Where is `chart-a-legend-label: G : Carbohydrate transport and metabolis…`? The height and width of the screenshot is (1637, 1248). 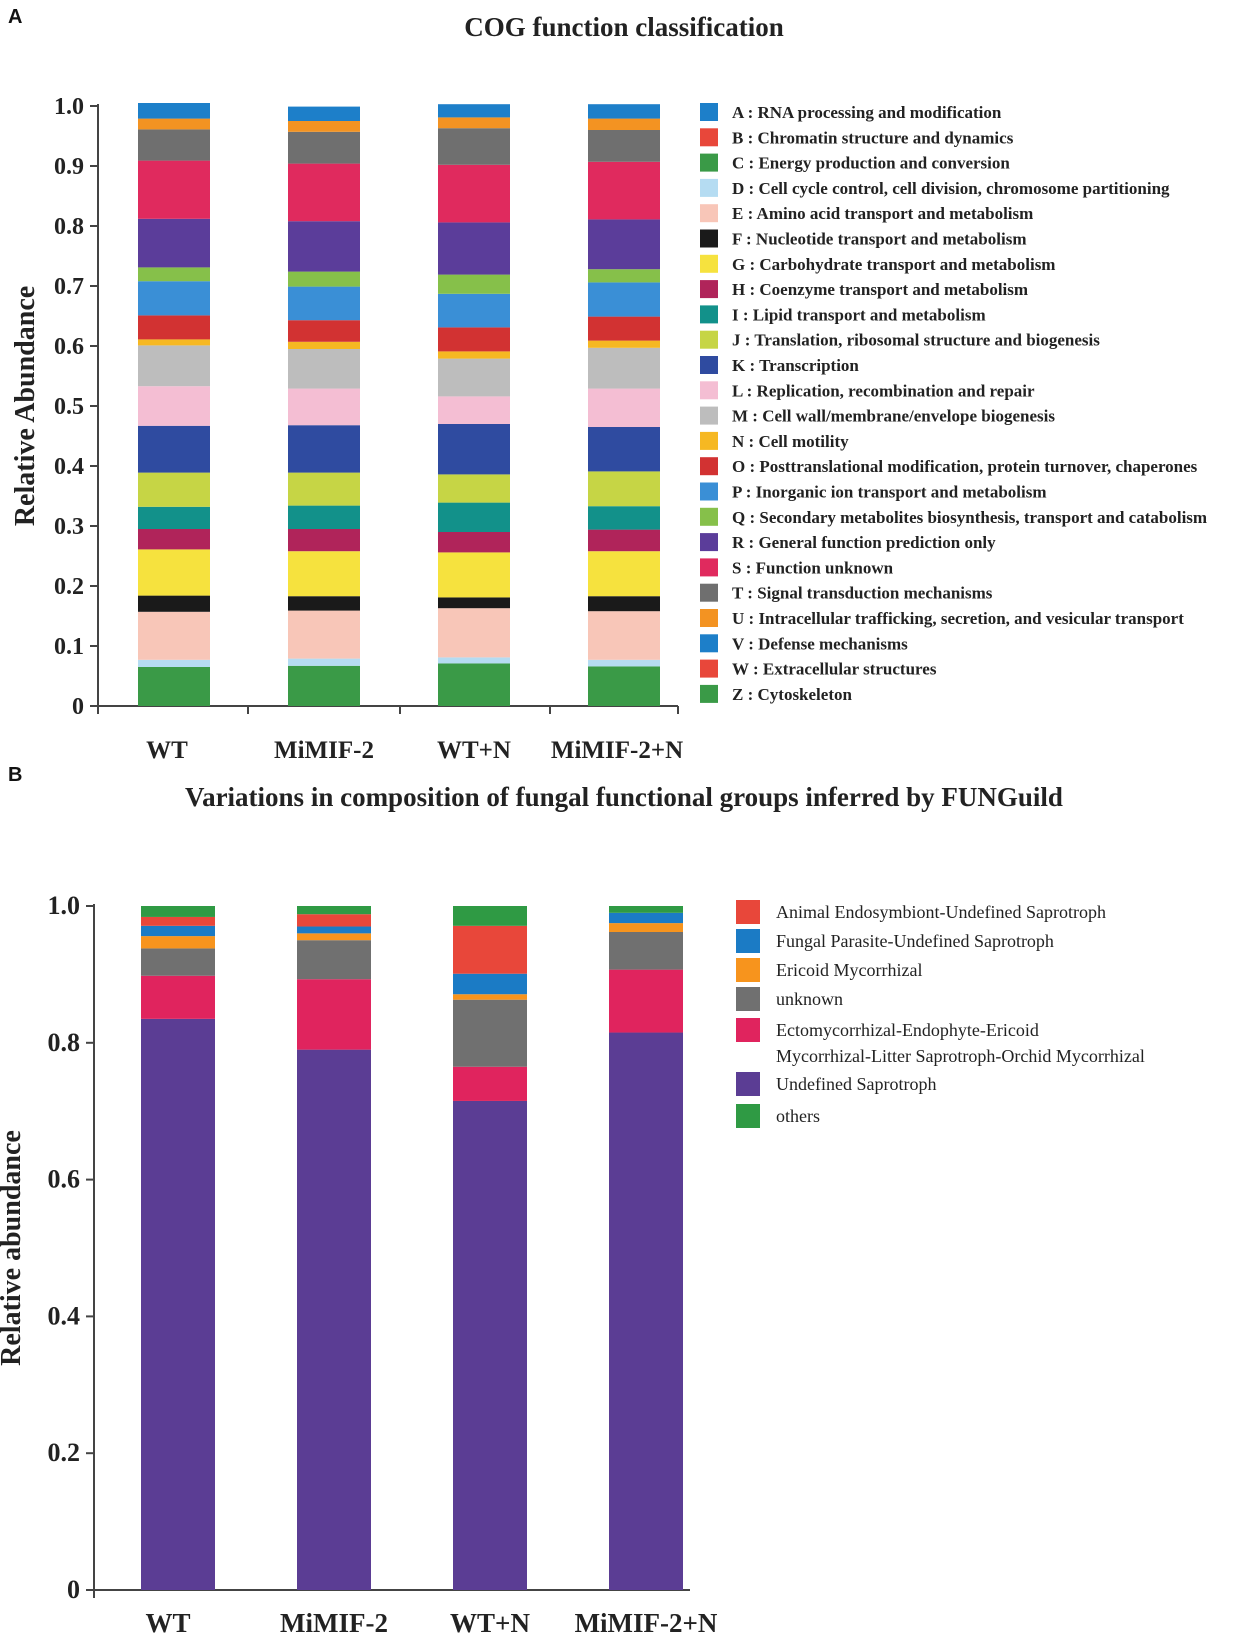 chart-a-legend-label: G : Carbohydrate transport and metabolis… is located at coordinates (893, 264).